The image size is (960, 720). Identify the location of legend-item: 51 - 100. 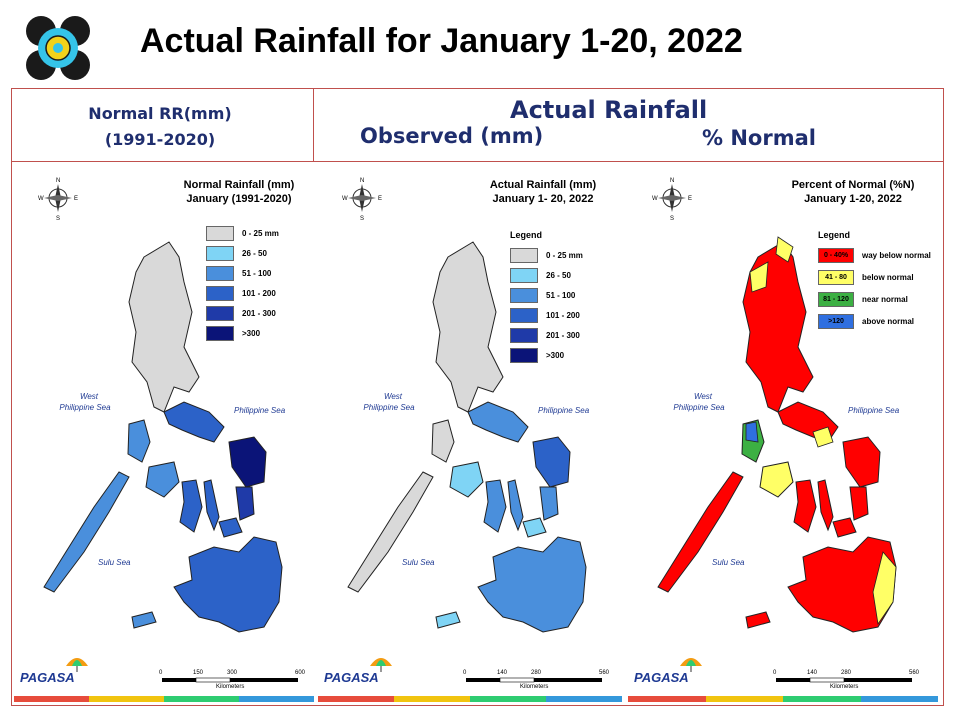
(542, 295).